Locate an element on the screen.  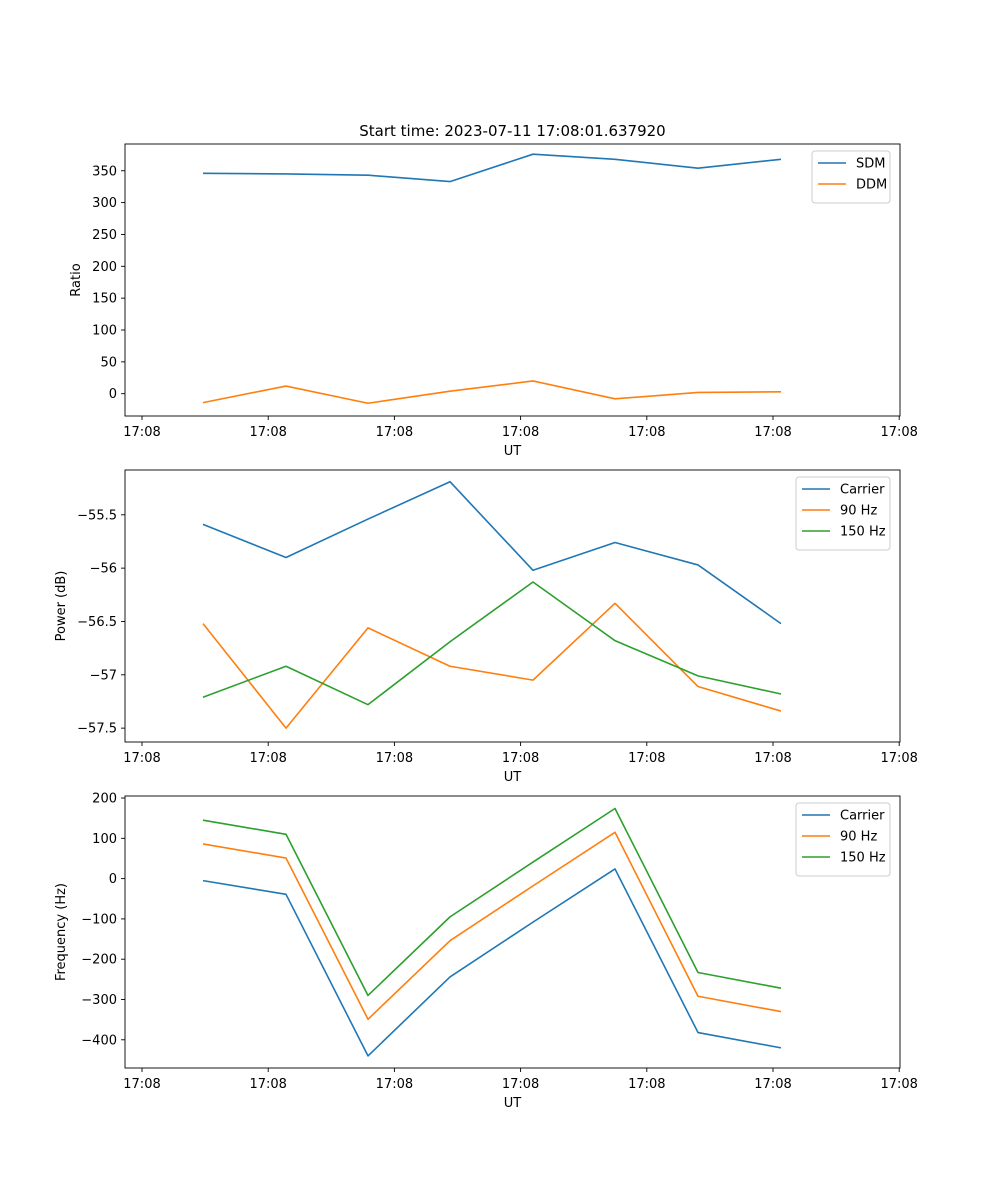
y-tick-label: −56 is located at coordinates (103, 569).